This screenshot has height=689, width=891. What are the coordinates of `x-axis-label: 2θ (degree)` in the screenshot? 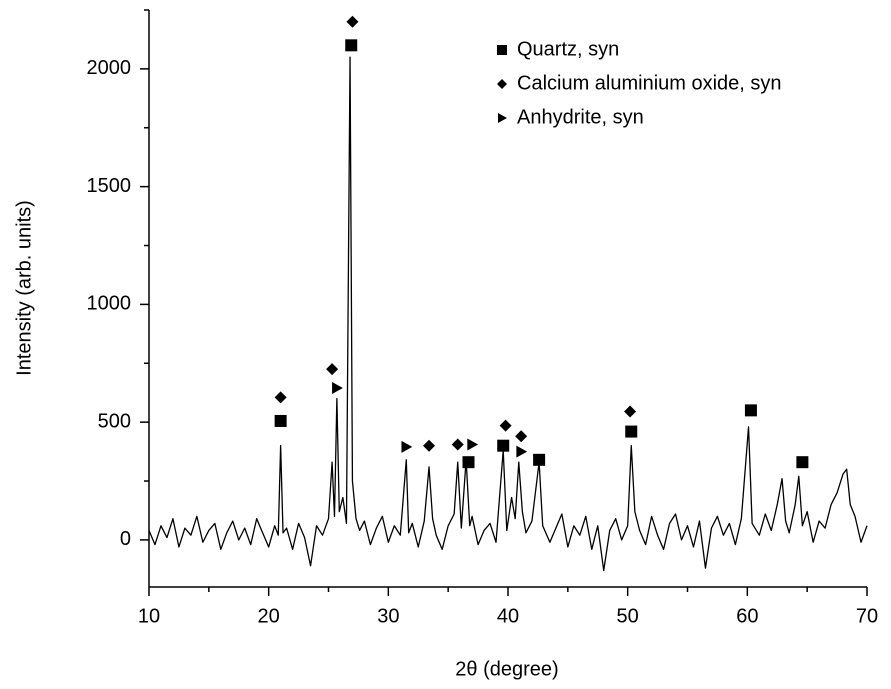 It's located at (506, 669).